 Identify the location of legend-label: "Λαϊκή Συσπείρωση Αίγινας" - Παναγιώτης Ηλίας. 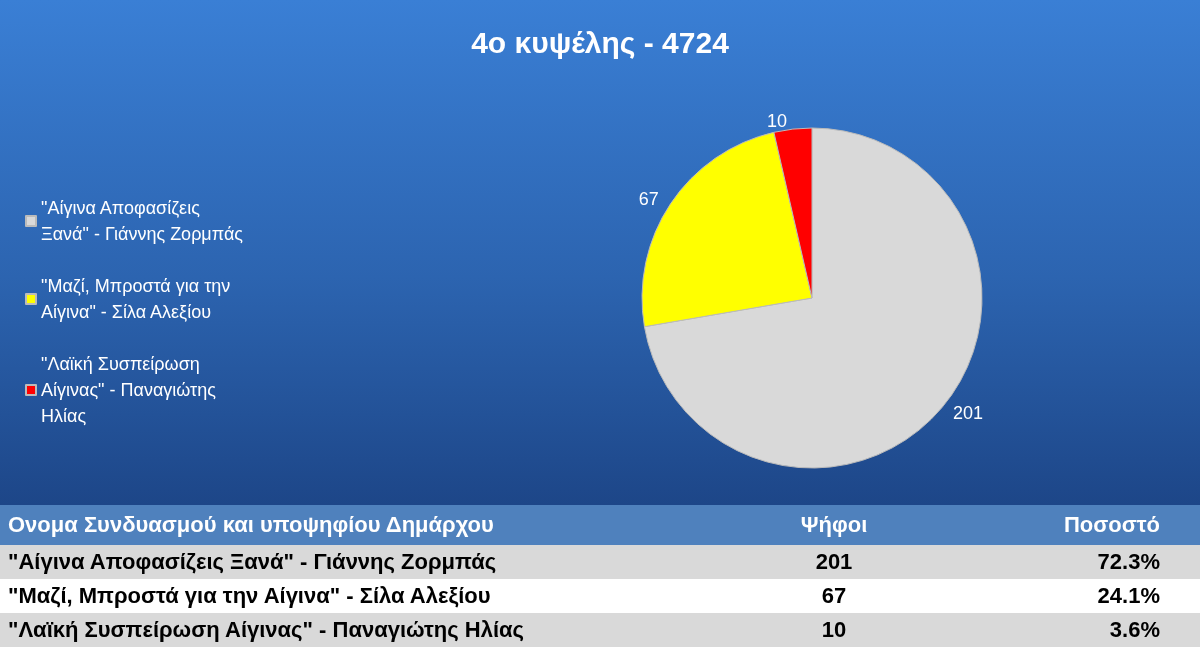
(131, 390).